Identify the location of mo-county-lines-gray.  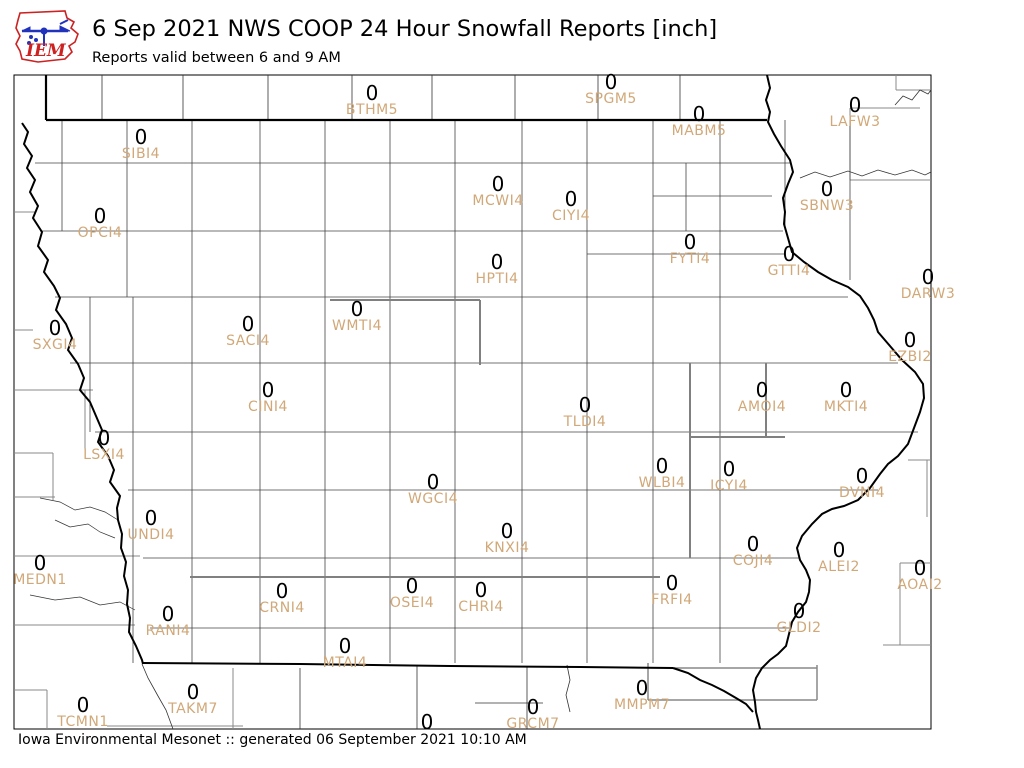
(732, 682).